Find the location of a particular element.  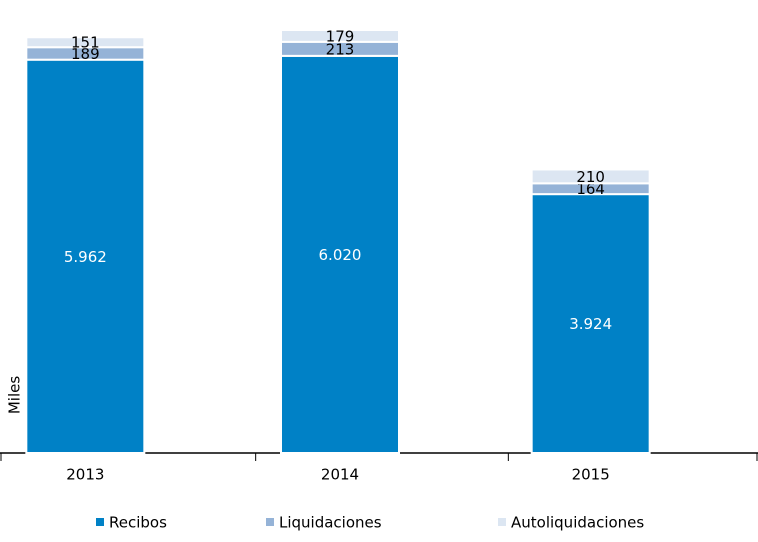

data-label: 210 is located at coordinates (590, 177).